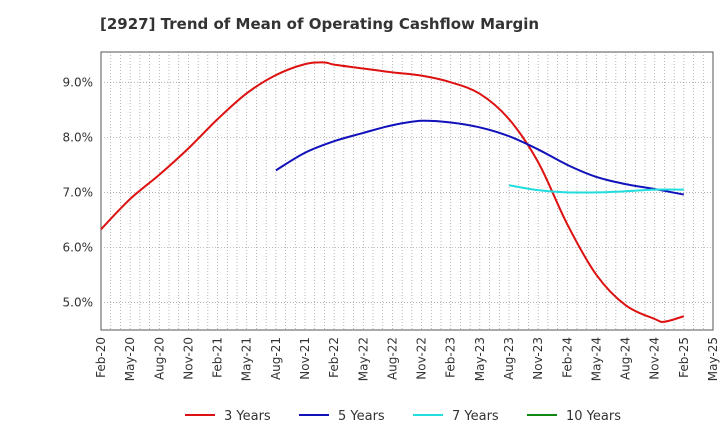 The width and height of the screenshot is (720, 440). I want to click on legend-label-10-years: 10 Years, so click(593, 416).